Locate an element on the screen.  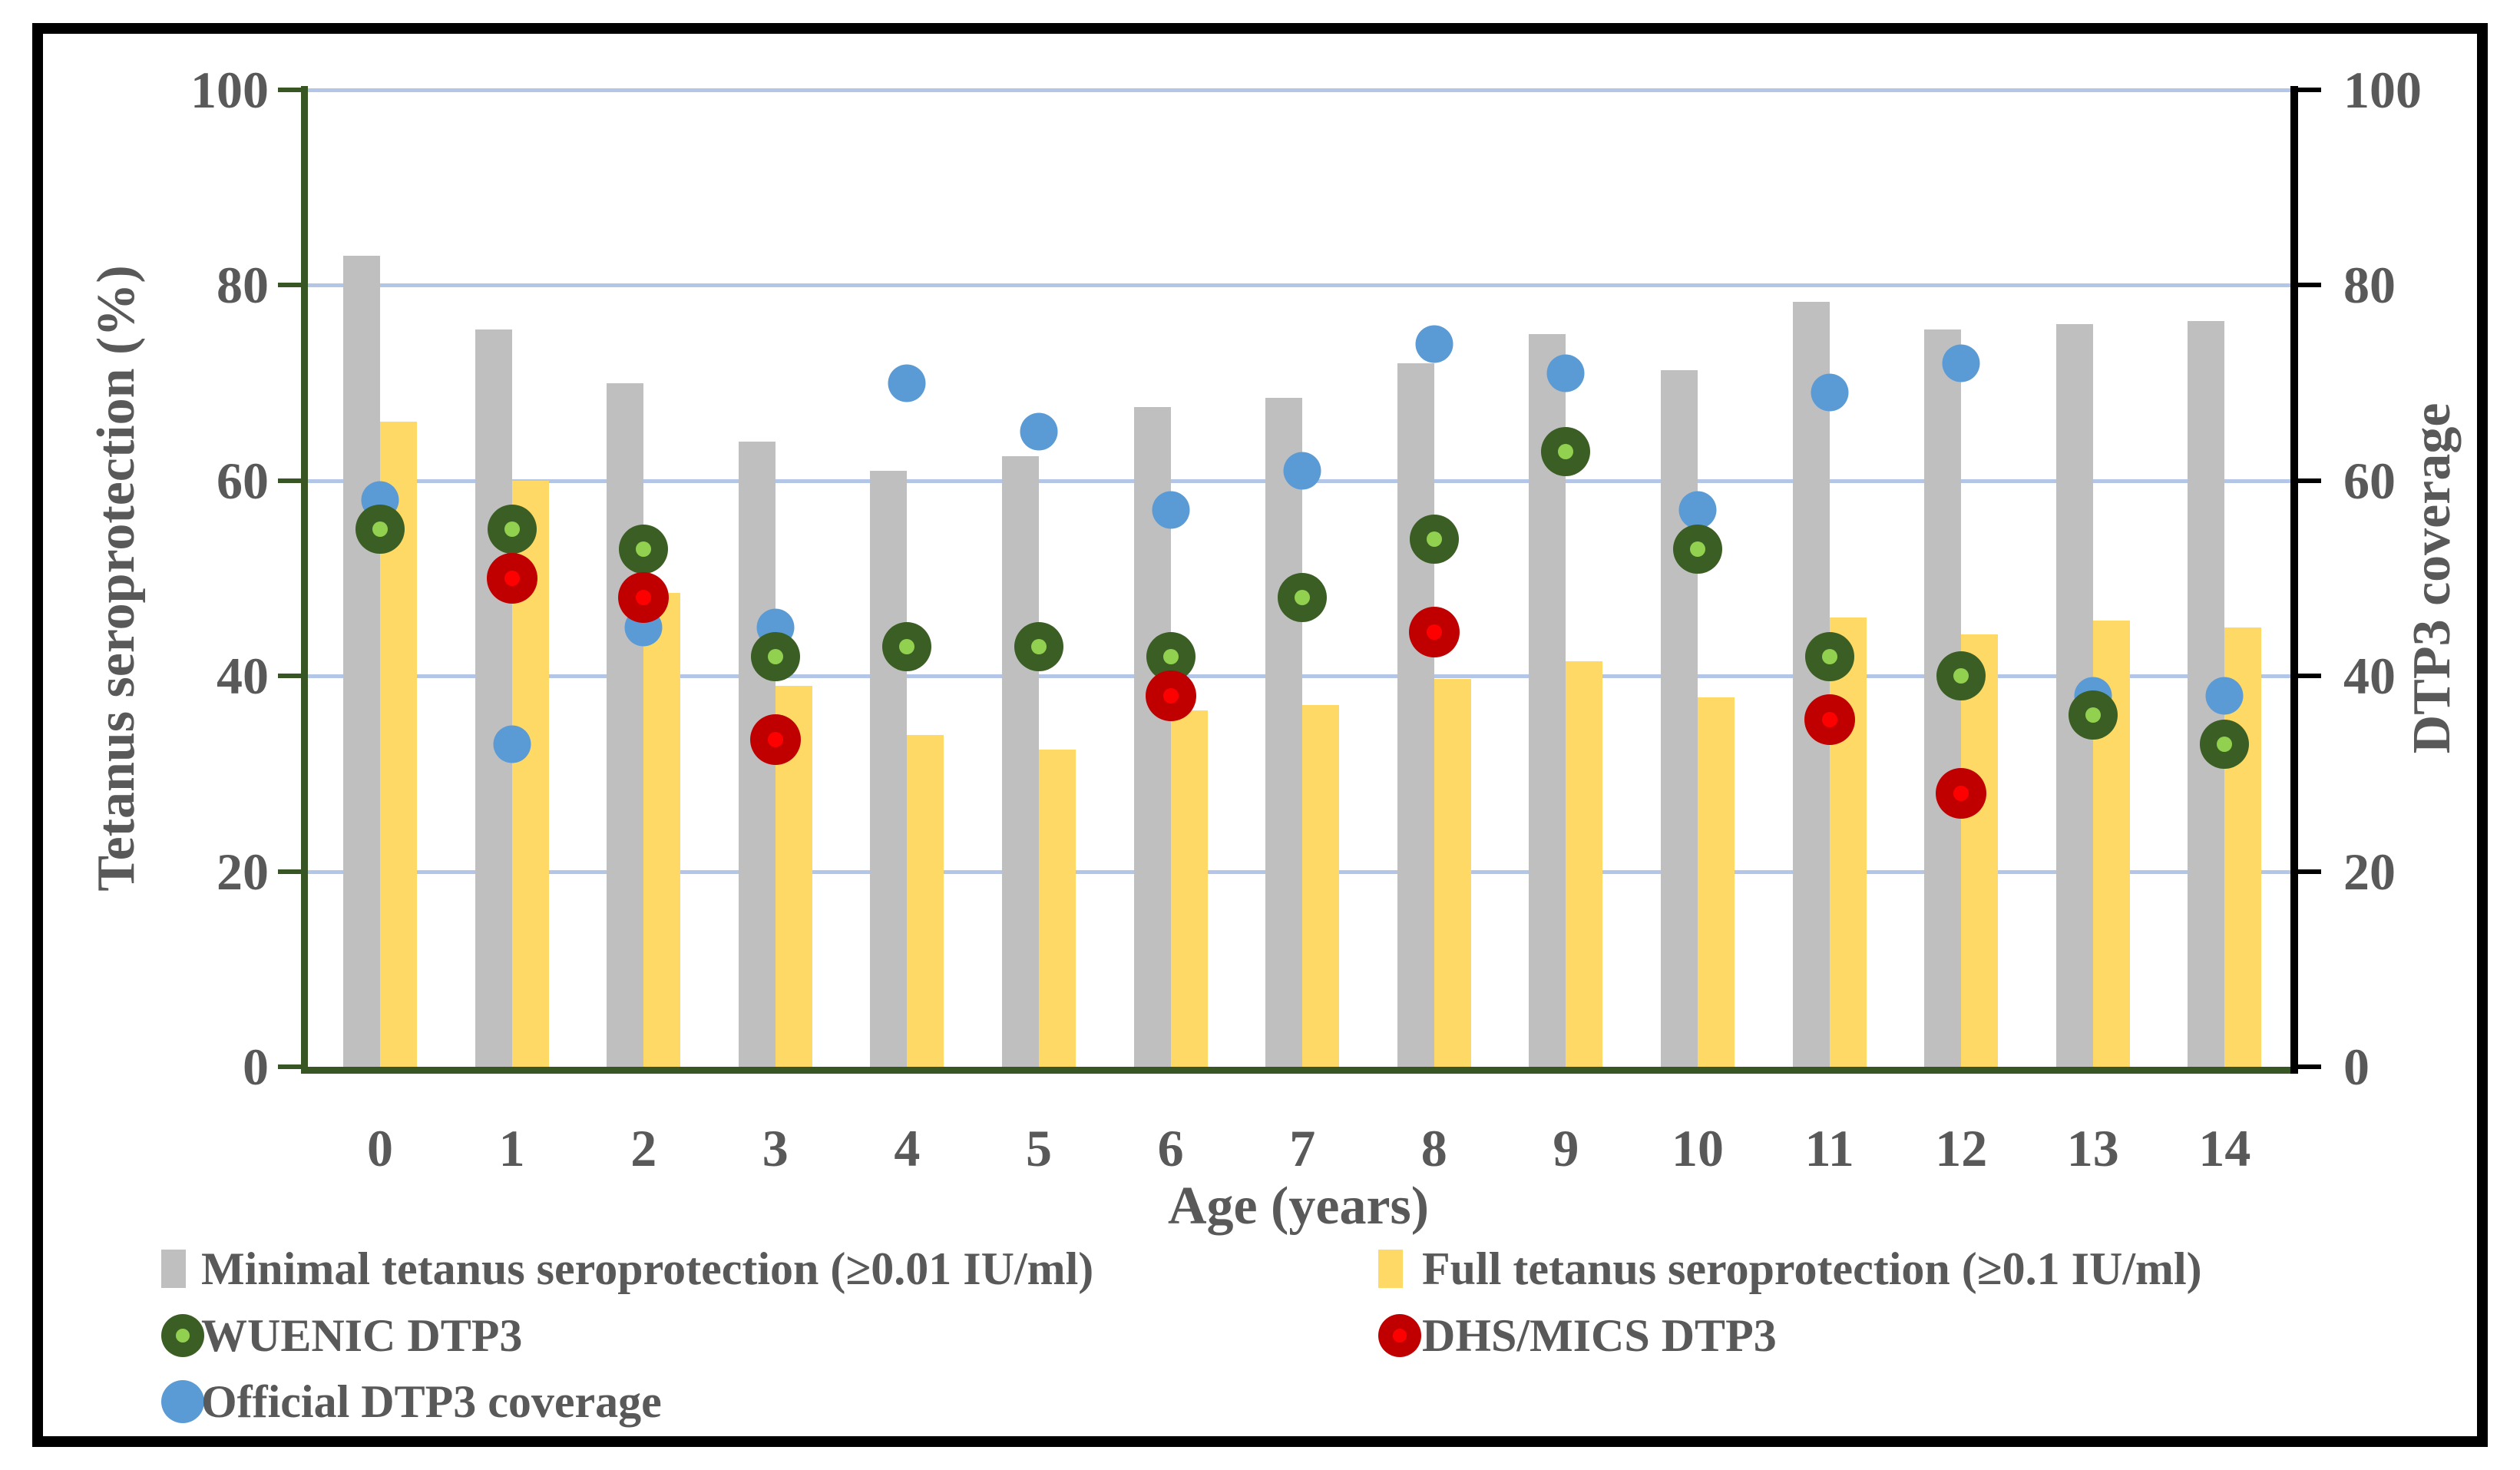
x-tick-label-10: 10 is located at coordinates (1698, 1148).